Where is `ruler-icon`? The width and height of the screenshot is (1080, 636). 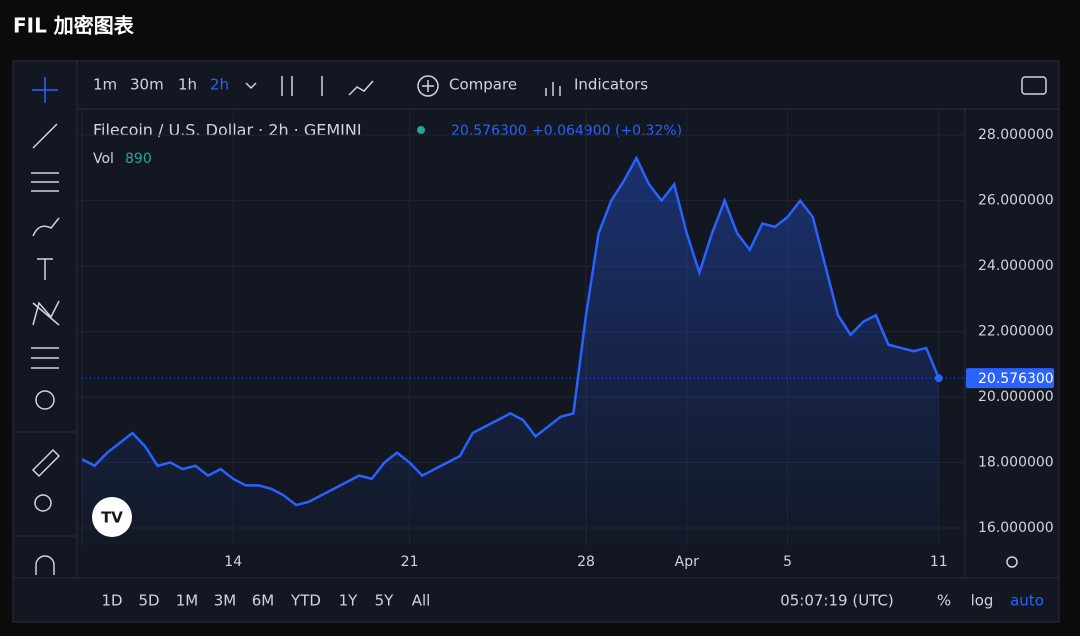 ruler-icon is located at coordinates (46, 463).